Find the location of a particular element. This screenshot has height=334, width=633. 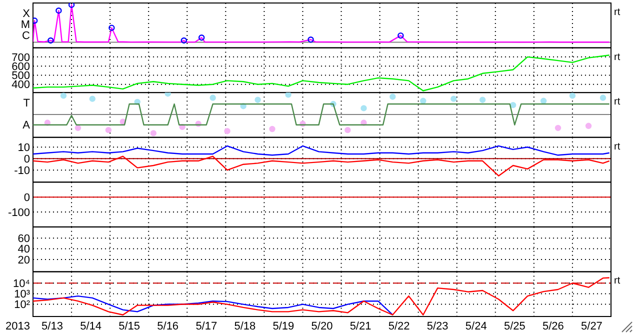

x-tick-label: 5/19 is located at coordinates (283, 326).